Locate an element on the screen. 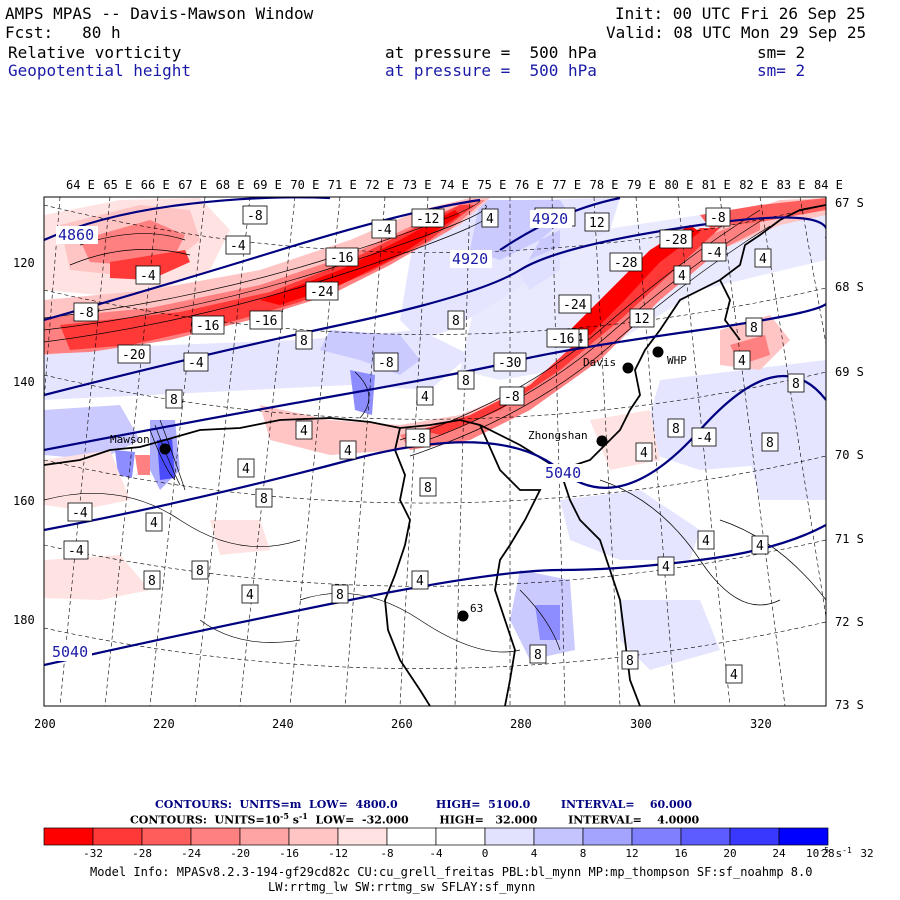 Image resolution: width=900 pixels, height=900 pixels. y-tick-label: 160 is located at coordinates (24, 501).